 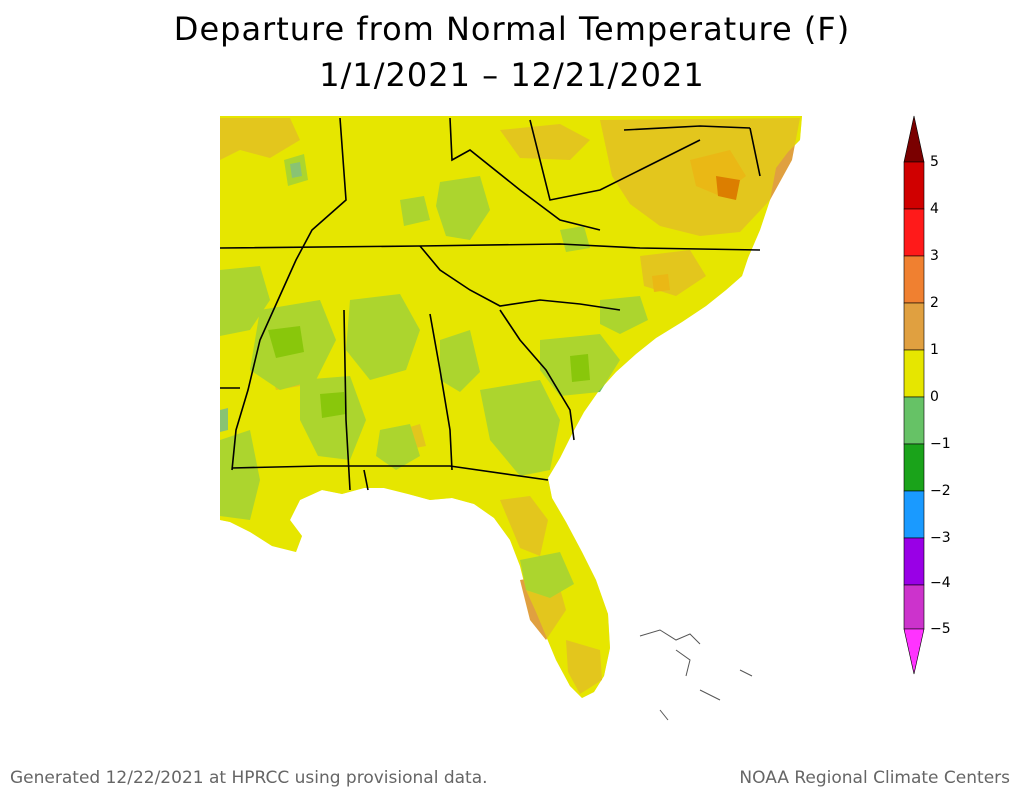 What do you see at coordinates (512, 75) in the screenshot?
I see `map-date-range: 1/1/2021 – 12/21/2021` at bounding box center [512, 75].